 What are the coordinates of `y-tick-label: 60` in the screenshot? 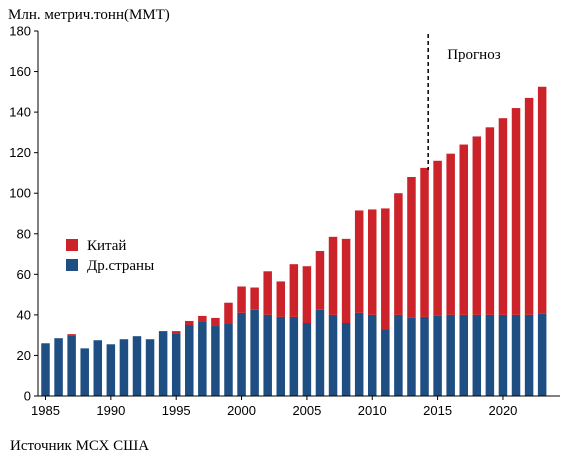 It's located at (24, 274).